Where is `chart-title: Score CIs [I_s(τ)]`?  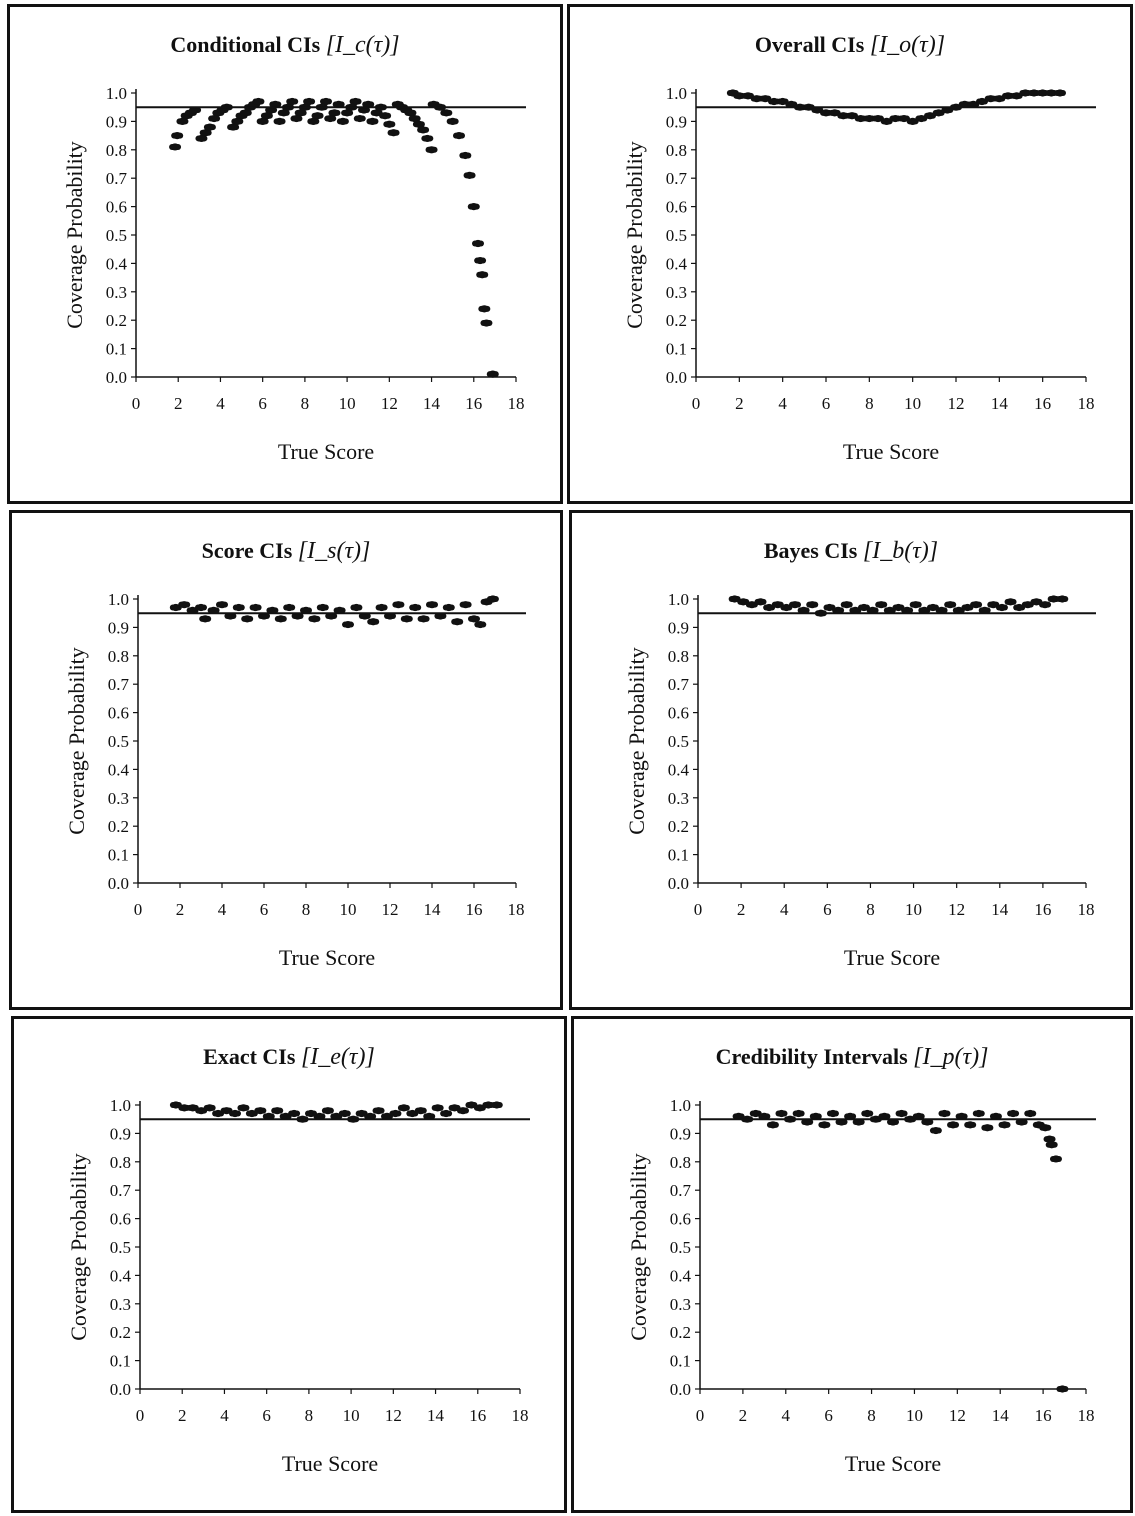 chart-title: Score CIs [I_s(τ)] is located at coordinates (286, 551).